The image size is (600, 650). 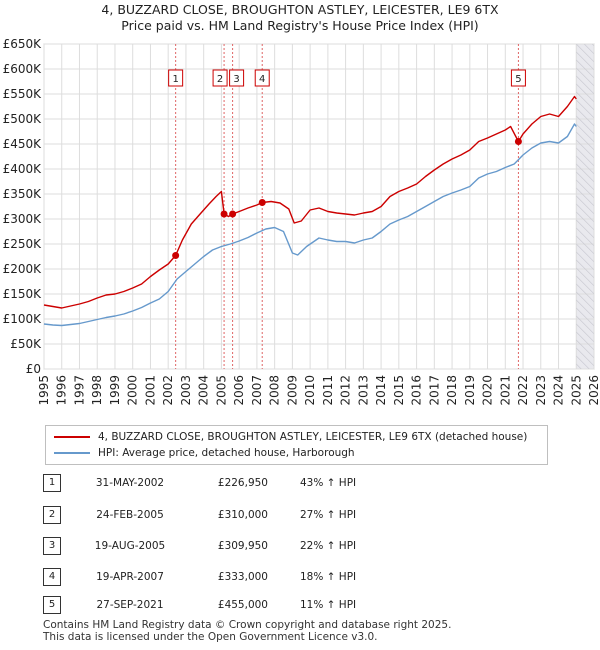 I want to click on y-tick-label: £250K, so click(x=23, y=244).